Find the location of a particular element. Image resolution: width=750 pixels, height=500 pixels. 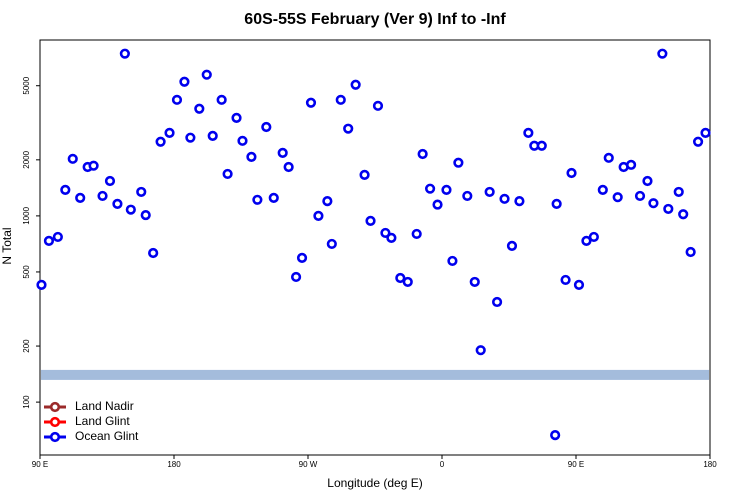

legend-label: Land Nadir is located at coordinates (104, 406).